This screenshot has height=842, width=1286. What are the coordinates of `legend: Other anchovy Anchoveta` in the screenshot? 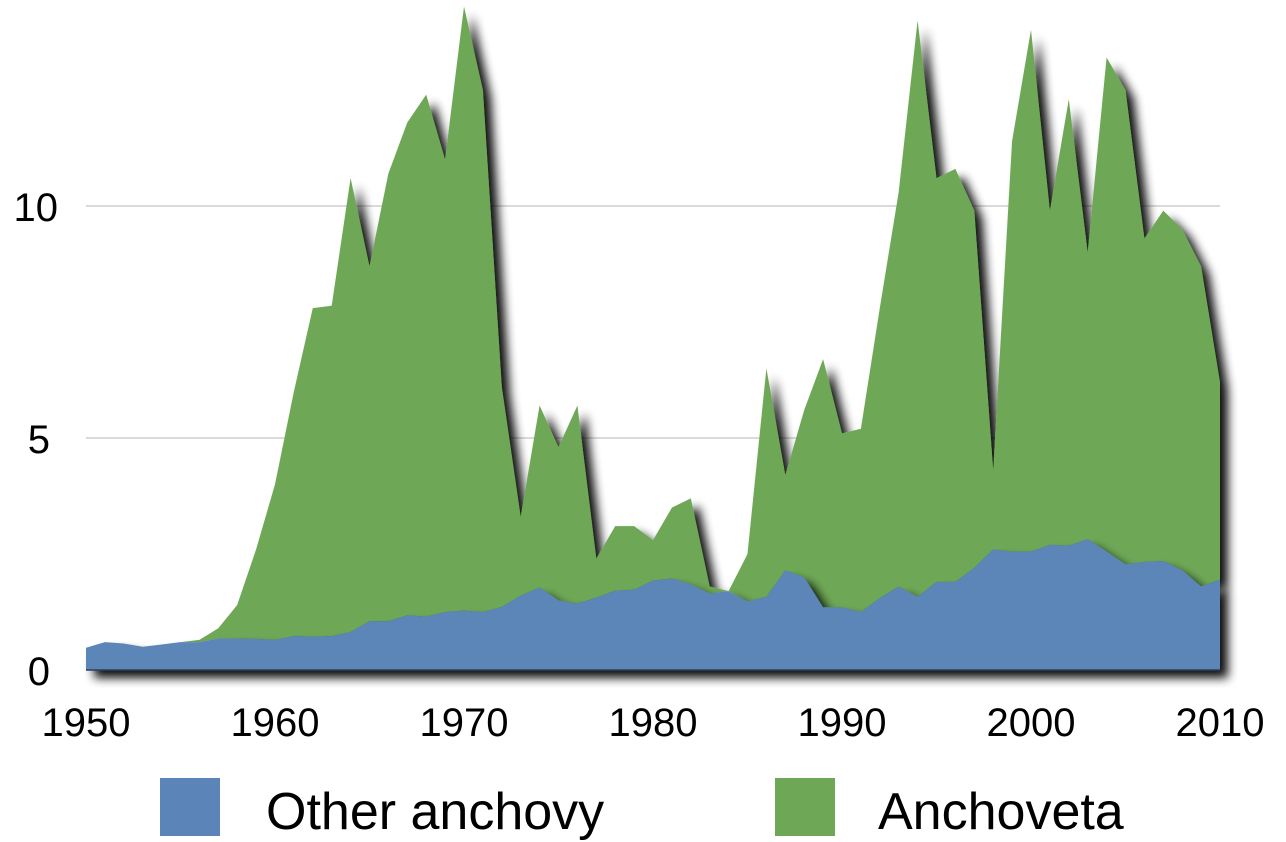 It's located at (642, 809).